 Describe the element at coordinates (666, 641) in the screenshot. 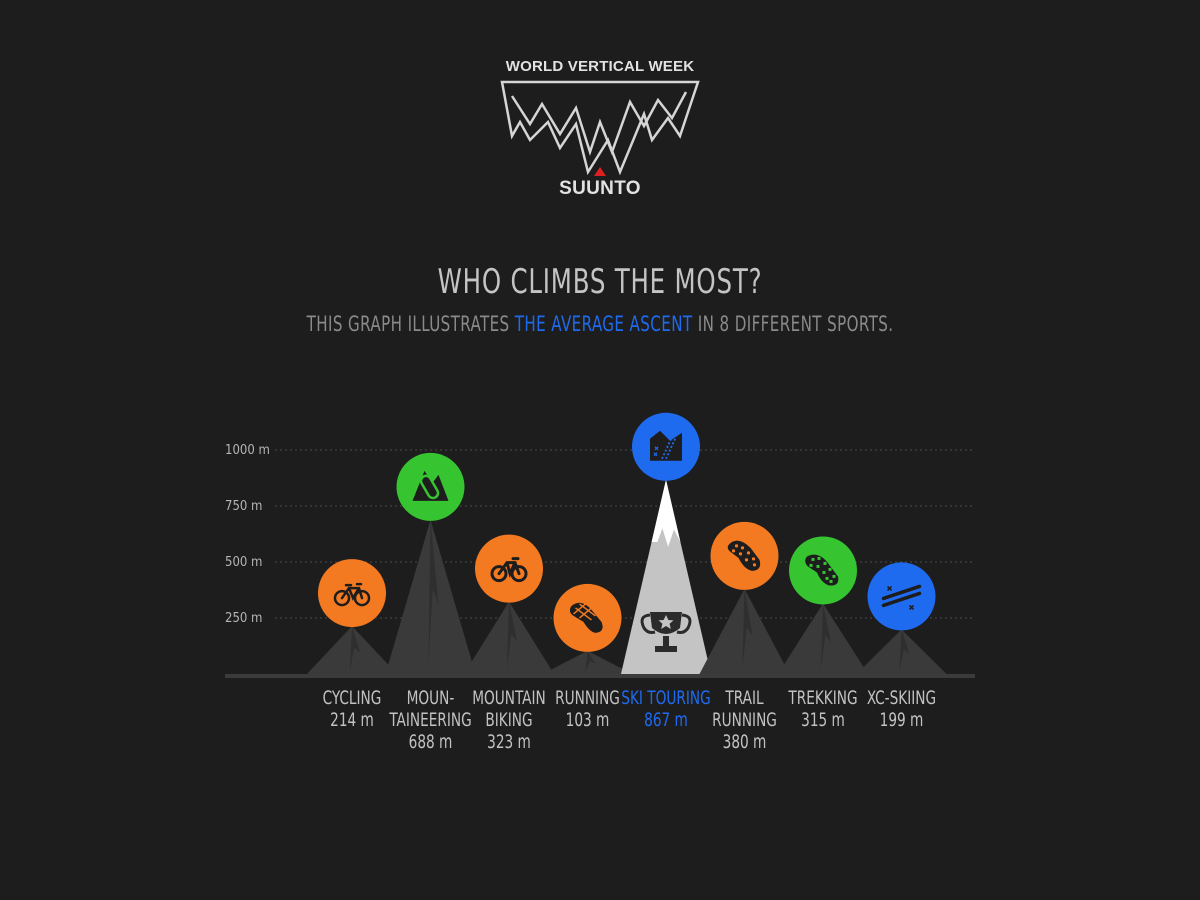

I see `trophy-stem` at that location.